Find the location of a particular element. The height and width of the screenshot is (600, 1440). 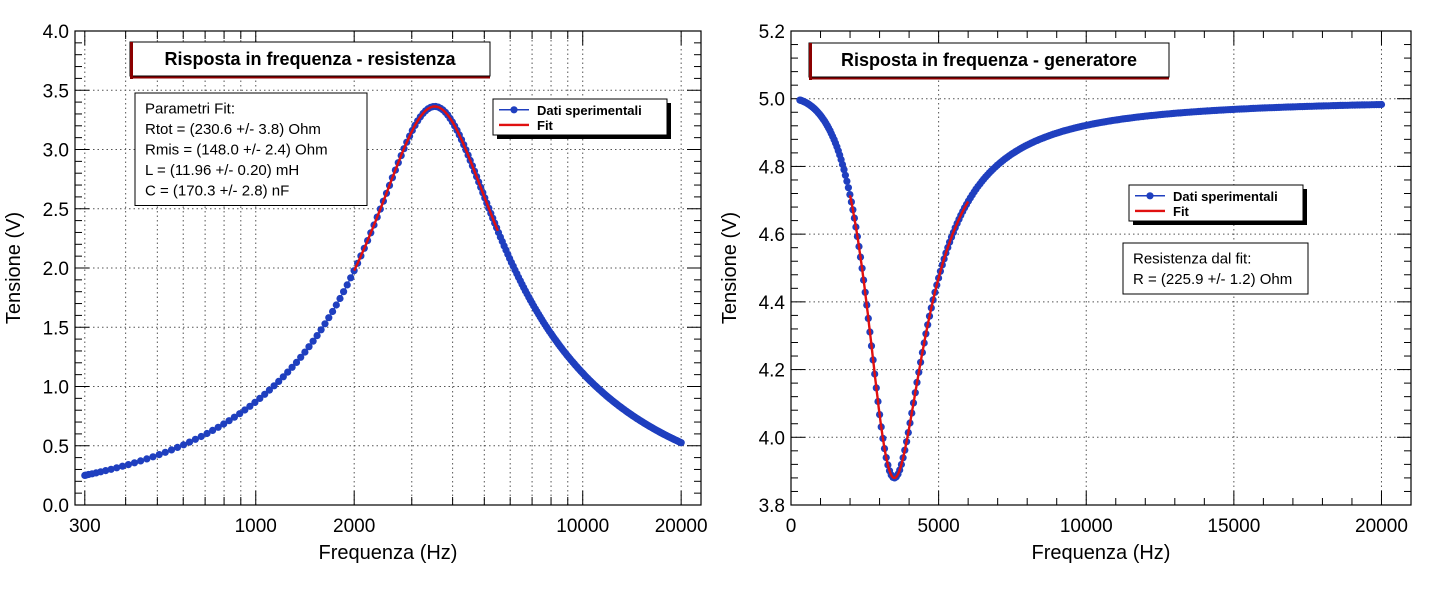

stats-line: Rtot = (230.6 +/- 3.8) Ohm is located at coordinates (233, 129).